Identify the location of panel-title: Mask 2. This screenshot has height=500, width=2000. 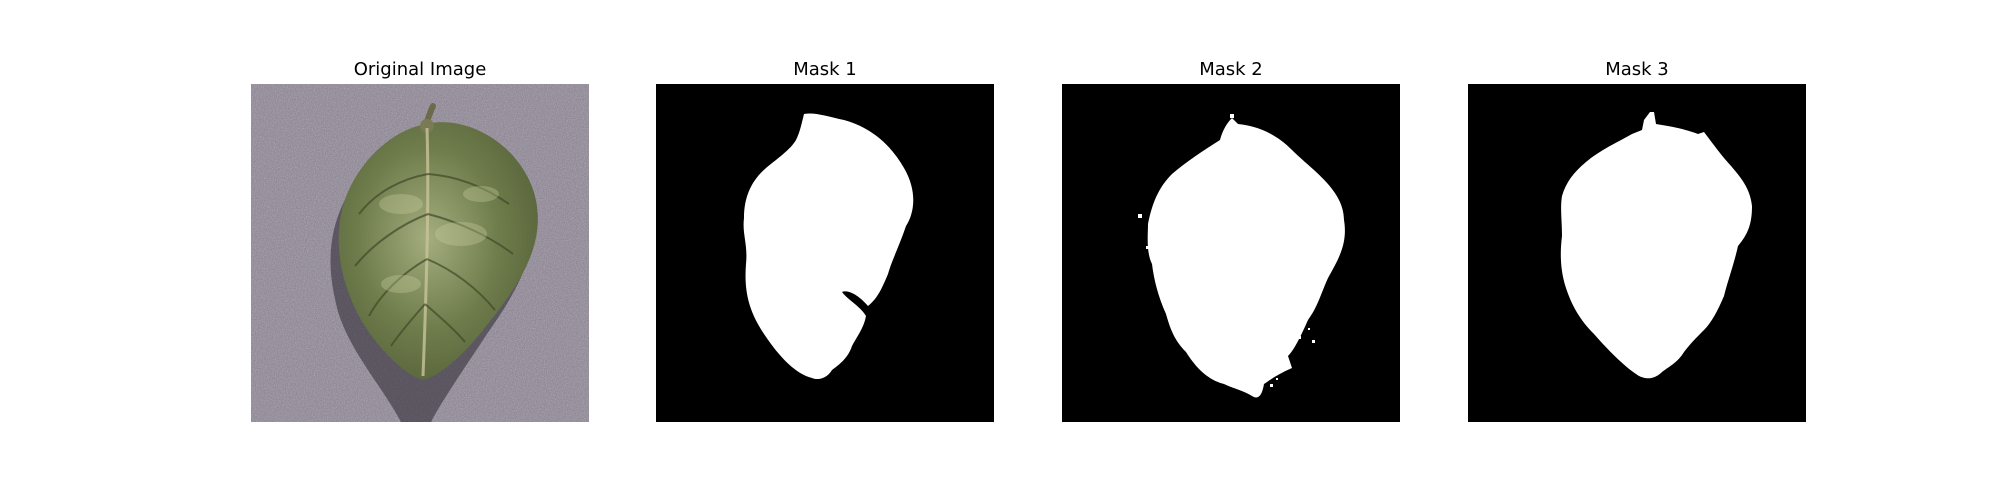
(1231, 69).